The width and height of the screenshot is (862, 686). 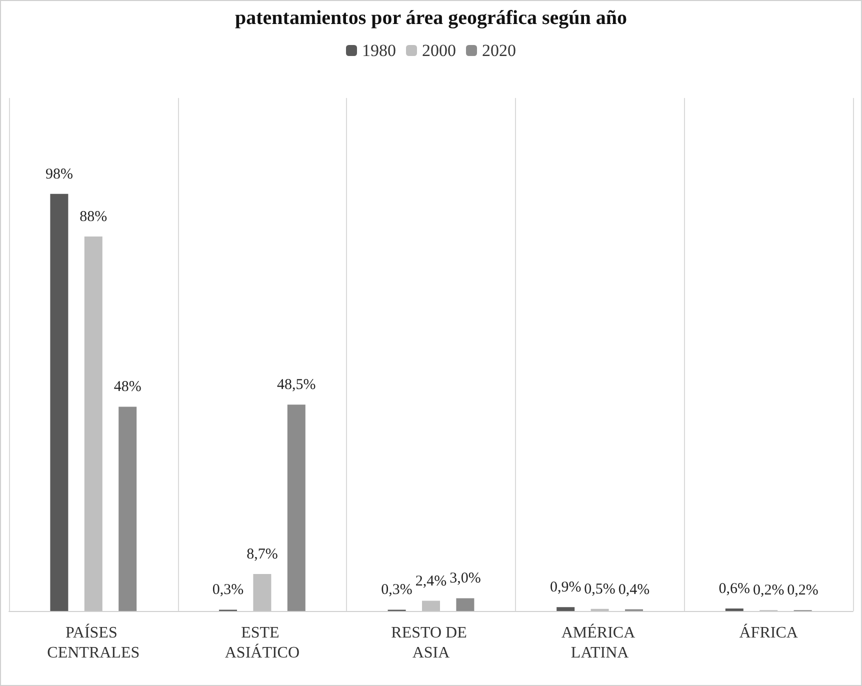 I want to click on x-tick-label: ESTE ASIÁTICO, so click(x=262, y=643).